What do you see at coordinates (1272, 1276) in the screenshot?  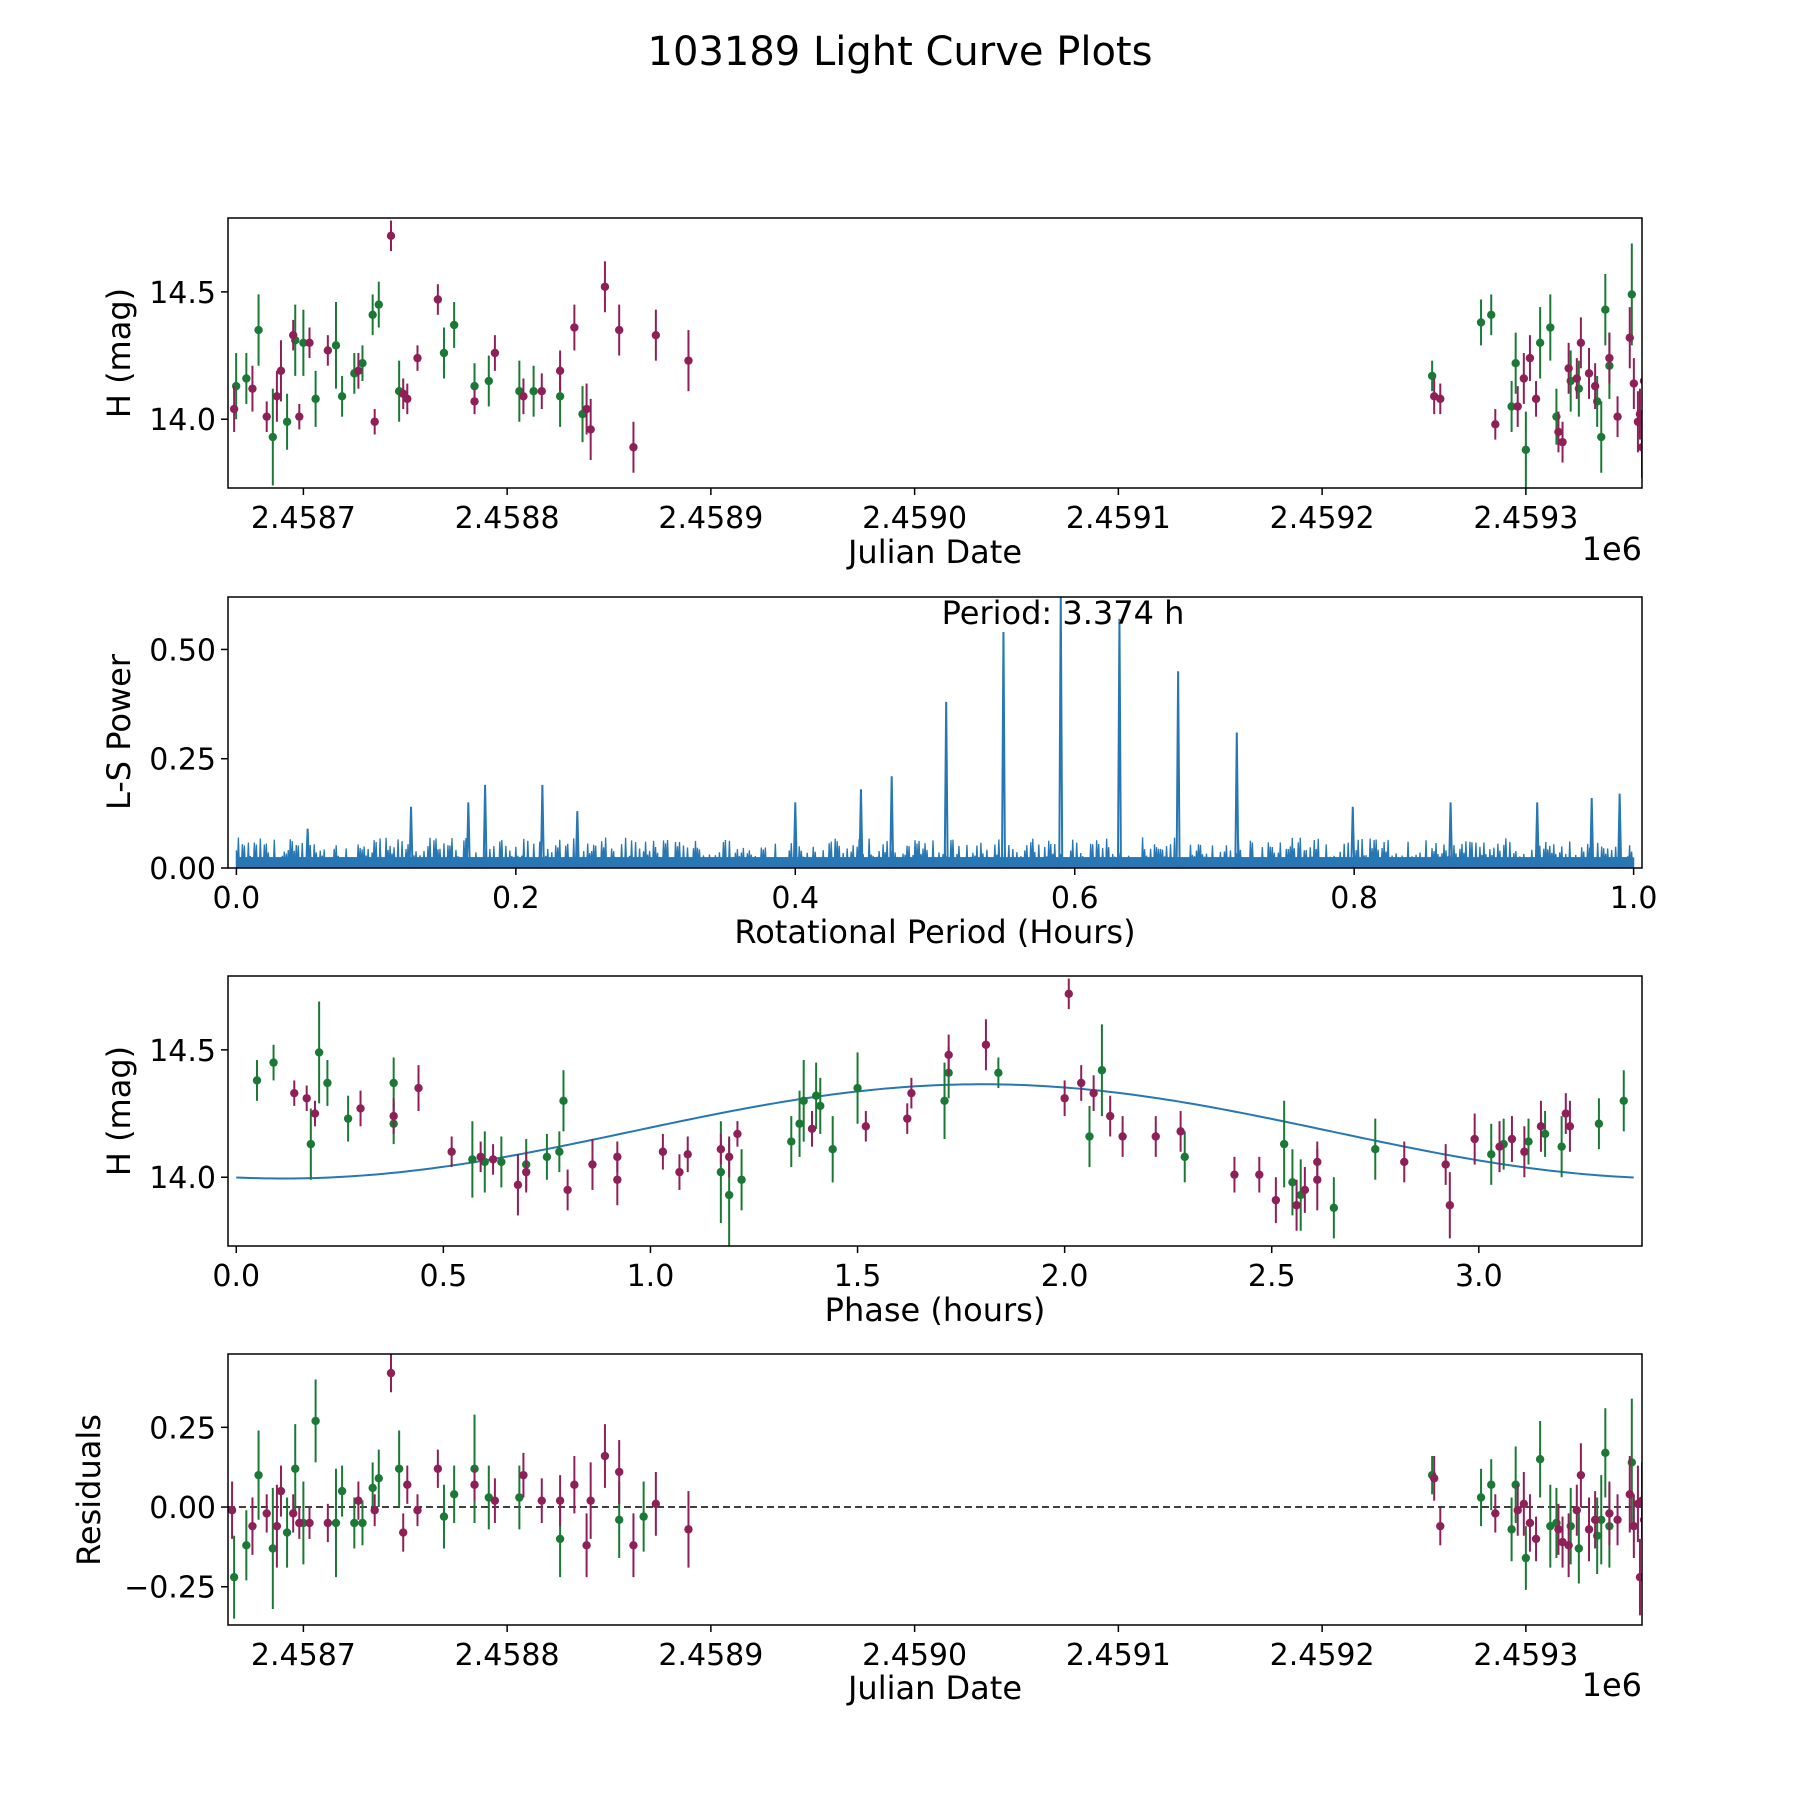 I see `phase-xtick-label: 2.5` at bounding box center [1272, 1276].